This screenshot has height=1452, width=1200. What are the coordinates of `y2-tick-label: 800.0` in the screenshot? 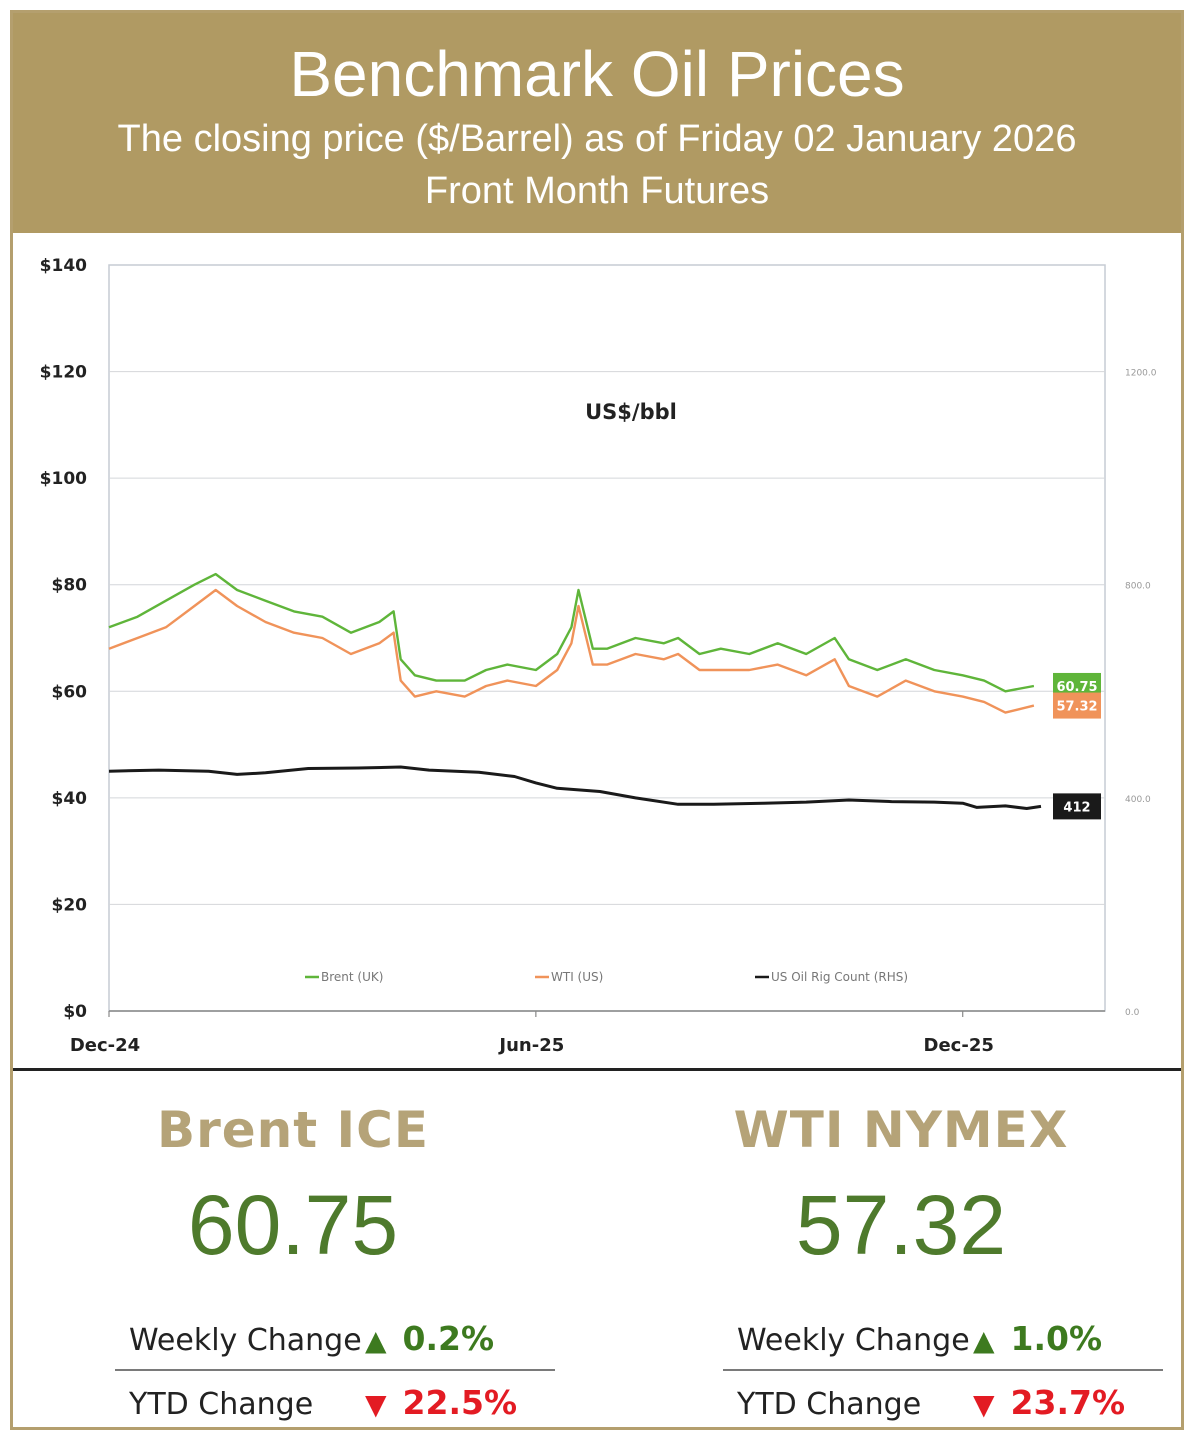 It's located at (1138, 587).